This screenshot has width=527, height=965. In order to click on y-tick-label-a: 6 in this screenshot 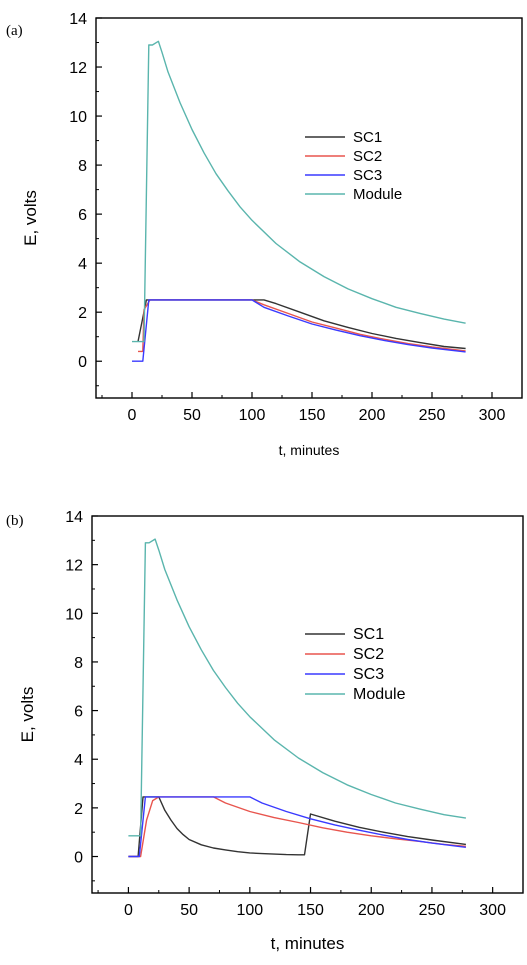, I will do `click(82, 215)`.